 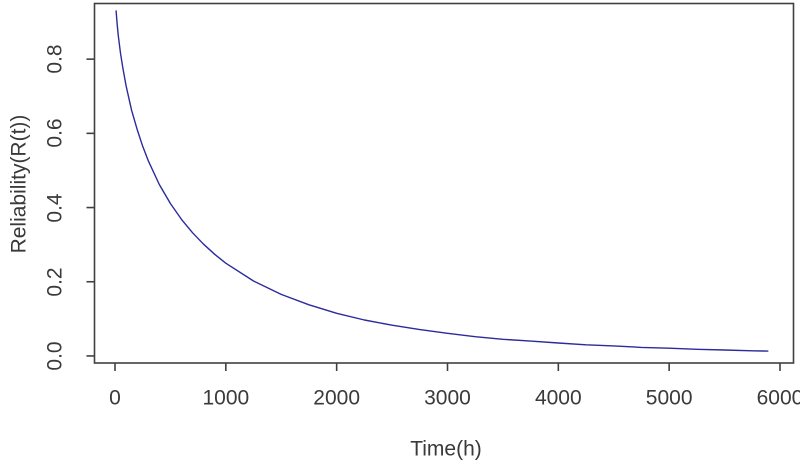 I want to click on x-tick-label: 5000, so click(x=669, y=398).